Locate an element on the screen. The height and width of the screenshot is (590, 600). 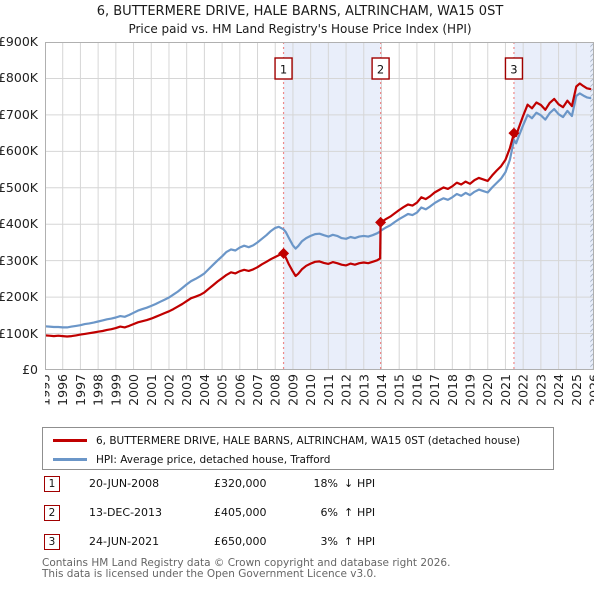
x-tick-label: 2026 is located at coordinates (591, 390).